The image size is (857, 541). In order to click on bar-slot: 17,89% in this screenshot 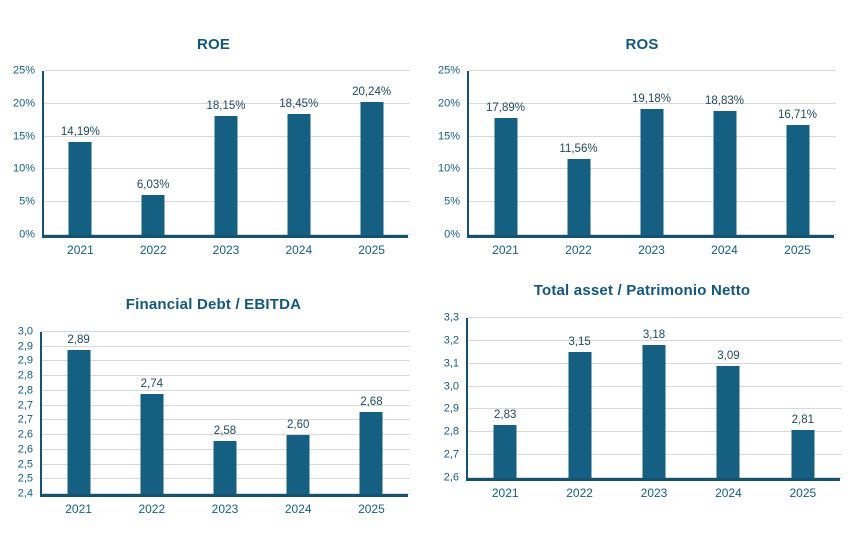, I will do `click(505, 153)`.